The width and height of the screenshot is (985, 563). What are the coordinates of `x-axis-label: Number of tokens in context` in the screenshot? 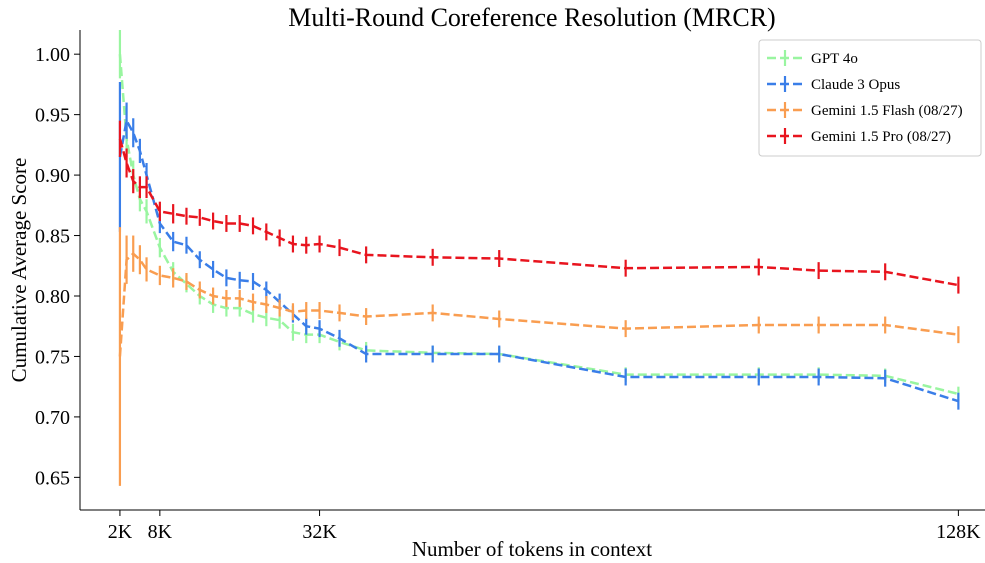 It's located at (532, 549).